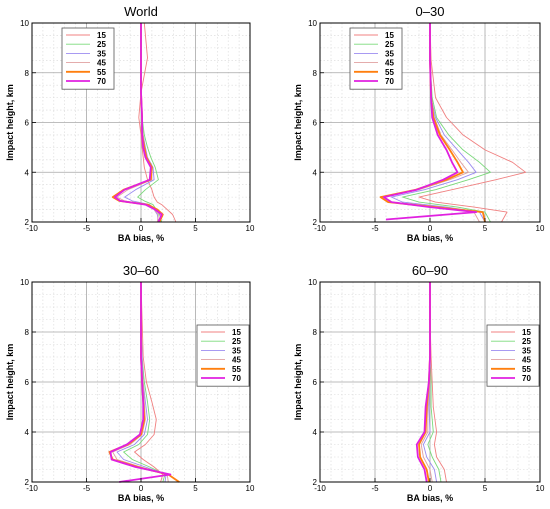 Image resolution: width=550 pixels, height=509 pixels. I want to click on panel-title: 30–60, so click(141, 270).